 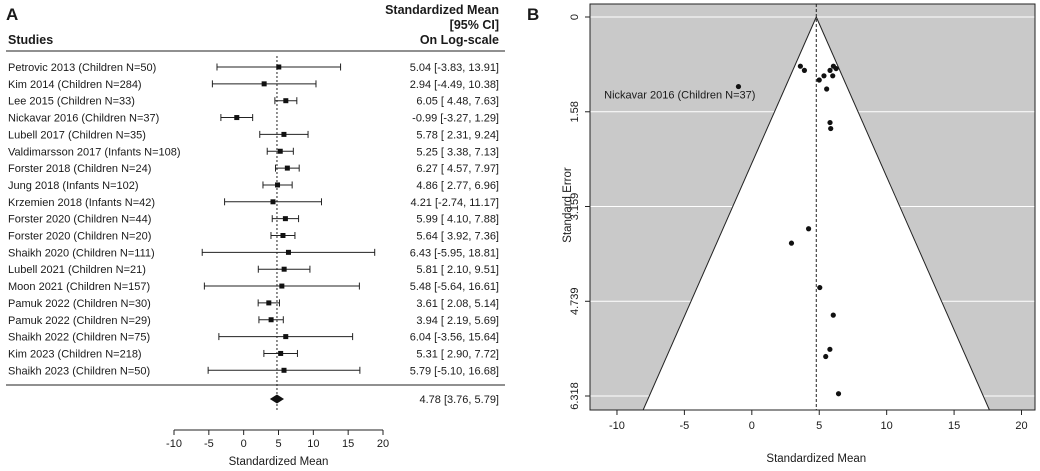 What do you see at coordinates (73, 186) in the screenshot?
I see `study-label: Jung 2018 (Infants N=102)` at bounding box center [73, 186].